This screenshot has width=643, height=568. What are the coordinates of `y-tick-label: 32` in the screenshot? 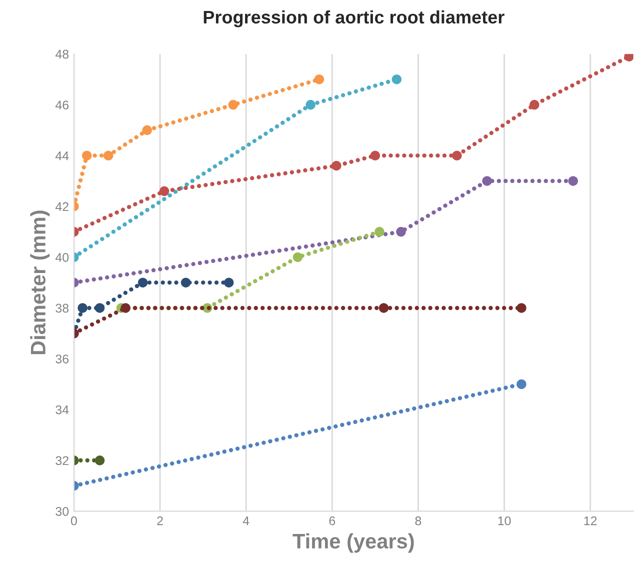 It's located at (62, 461).